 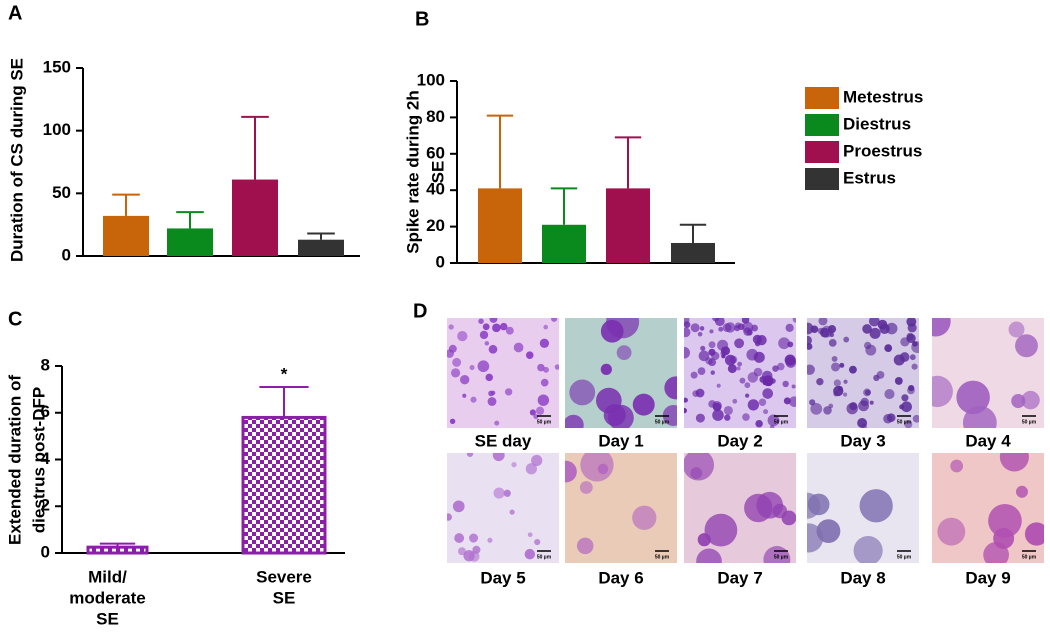 I want to click on y-tick-label: 150, so click(x=57, y=66).